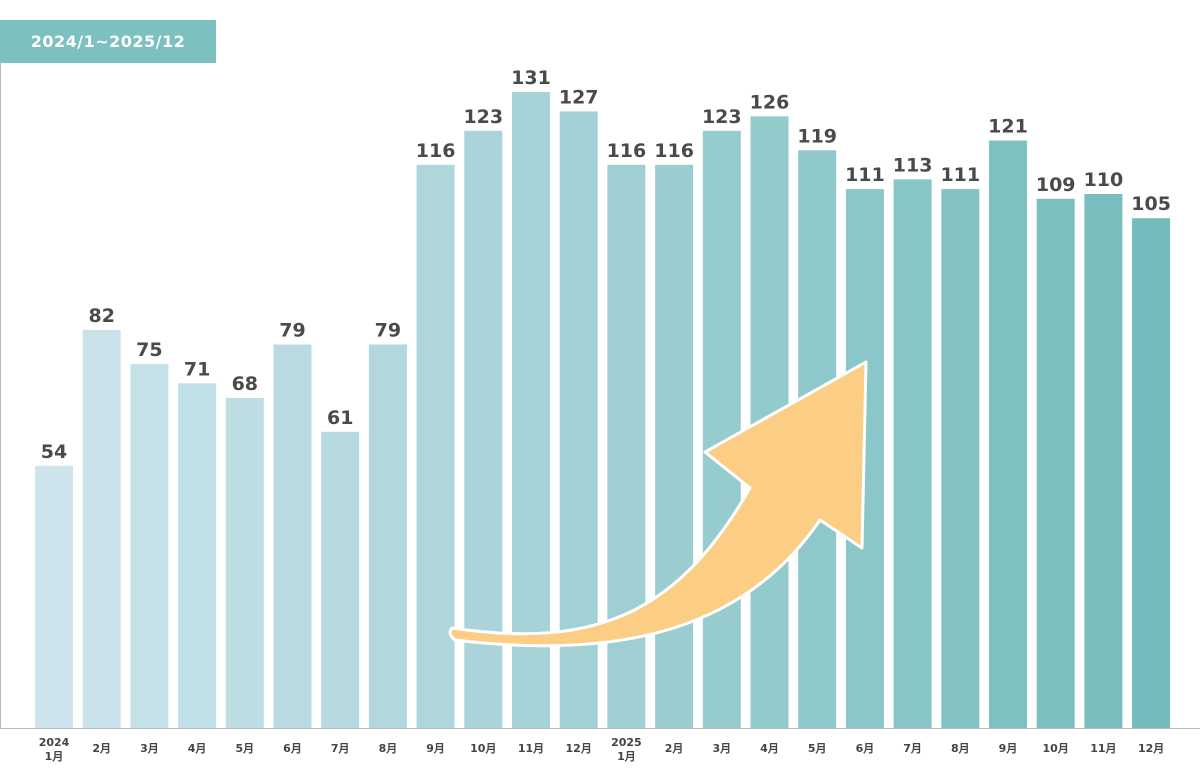 This screenshot has width=1200, height=773. I want to click on bar-value-label: 75, so click(149, 350).